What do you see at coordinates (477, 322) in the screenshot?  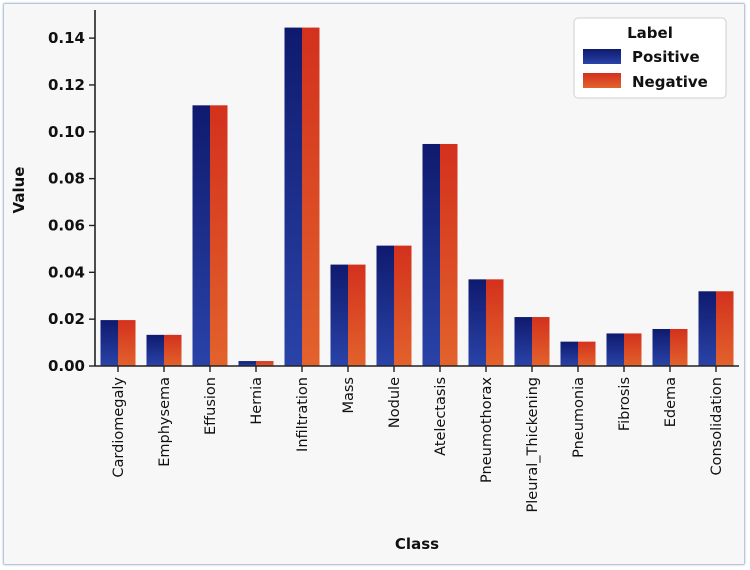 I see `bar-positive-pneumothorax` at bounding box center [477, 322].